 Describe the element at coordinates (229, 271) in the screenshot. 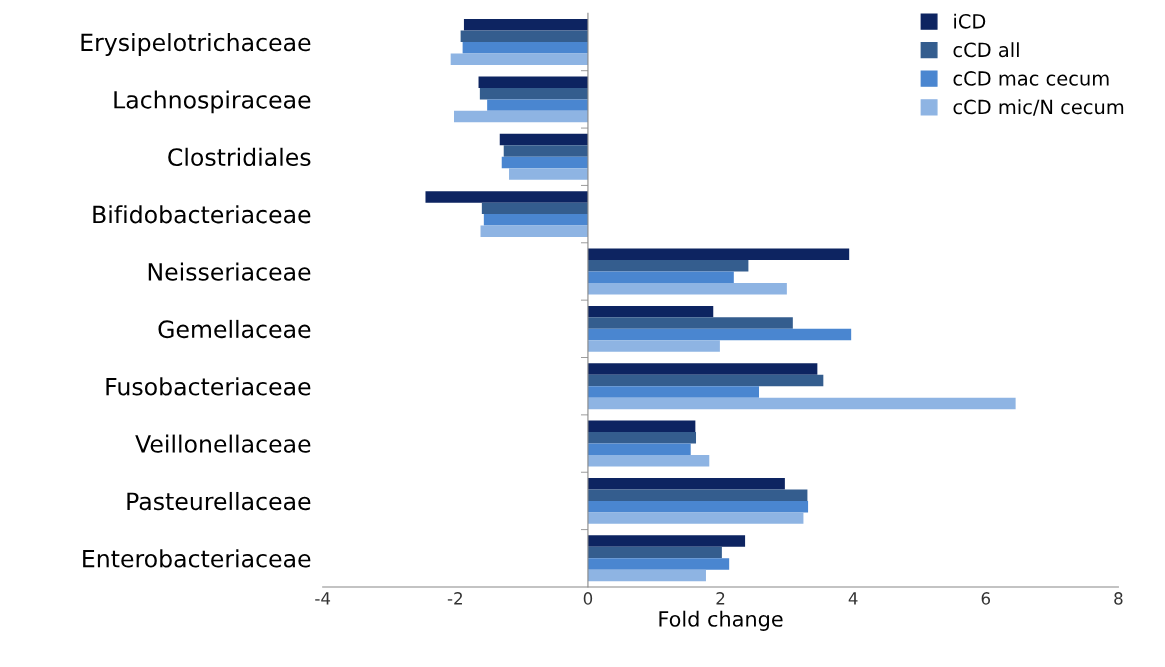

I see `y-tick-label: Neisseriaceae` at that location.